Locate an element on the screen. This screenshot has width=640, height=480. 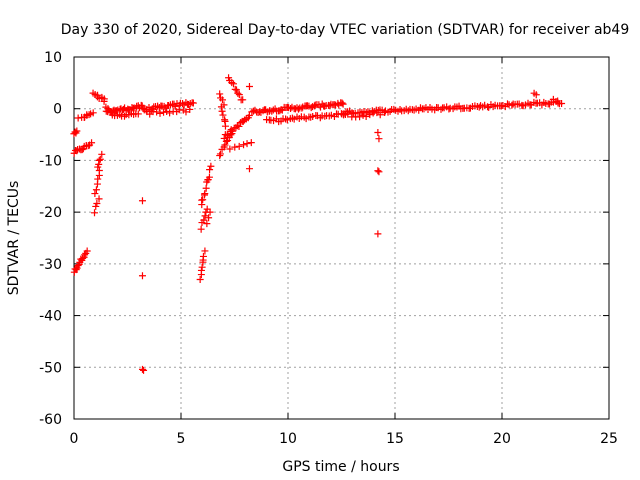
y-tick-label: -50 is located at coordinates (50, 368).